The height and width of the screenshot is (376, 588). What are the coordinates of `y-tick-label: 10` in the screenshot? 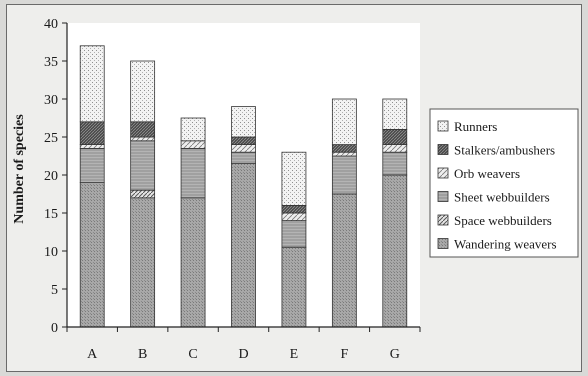 It's located at (51, 252).